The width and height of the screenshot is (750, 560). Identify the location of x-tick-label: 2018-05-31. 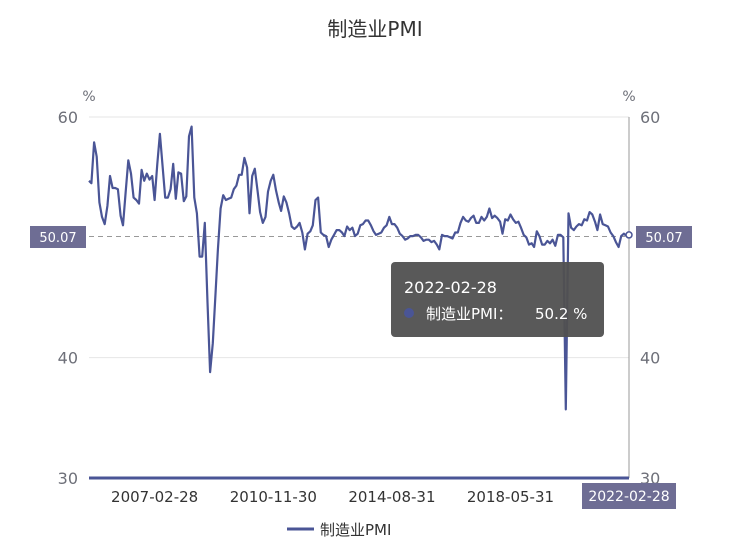
(510, 497).